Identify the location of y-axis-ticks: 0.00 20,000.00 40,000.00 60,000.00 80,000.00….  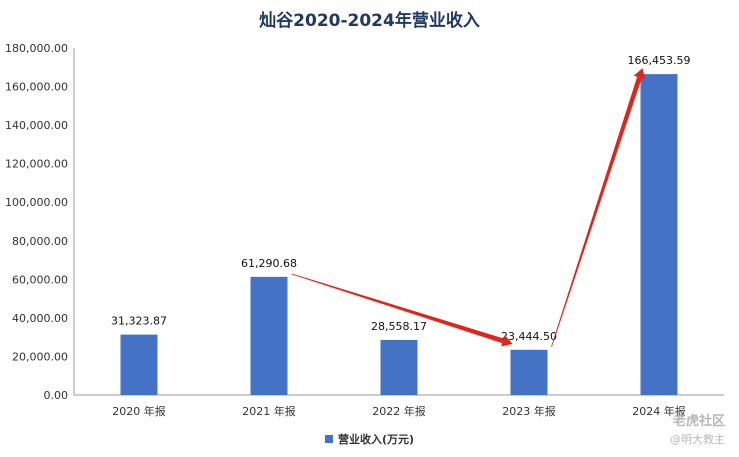
(36, 222).